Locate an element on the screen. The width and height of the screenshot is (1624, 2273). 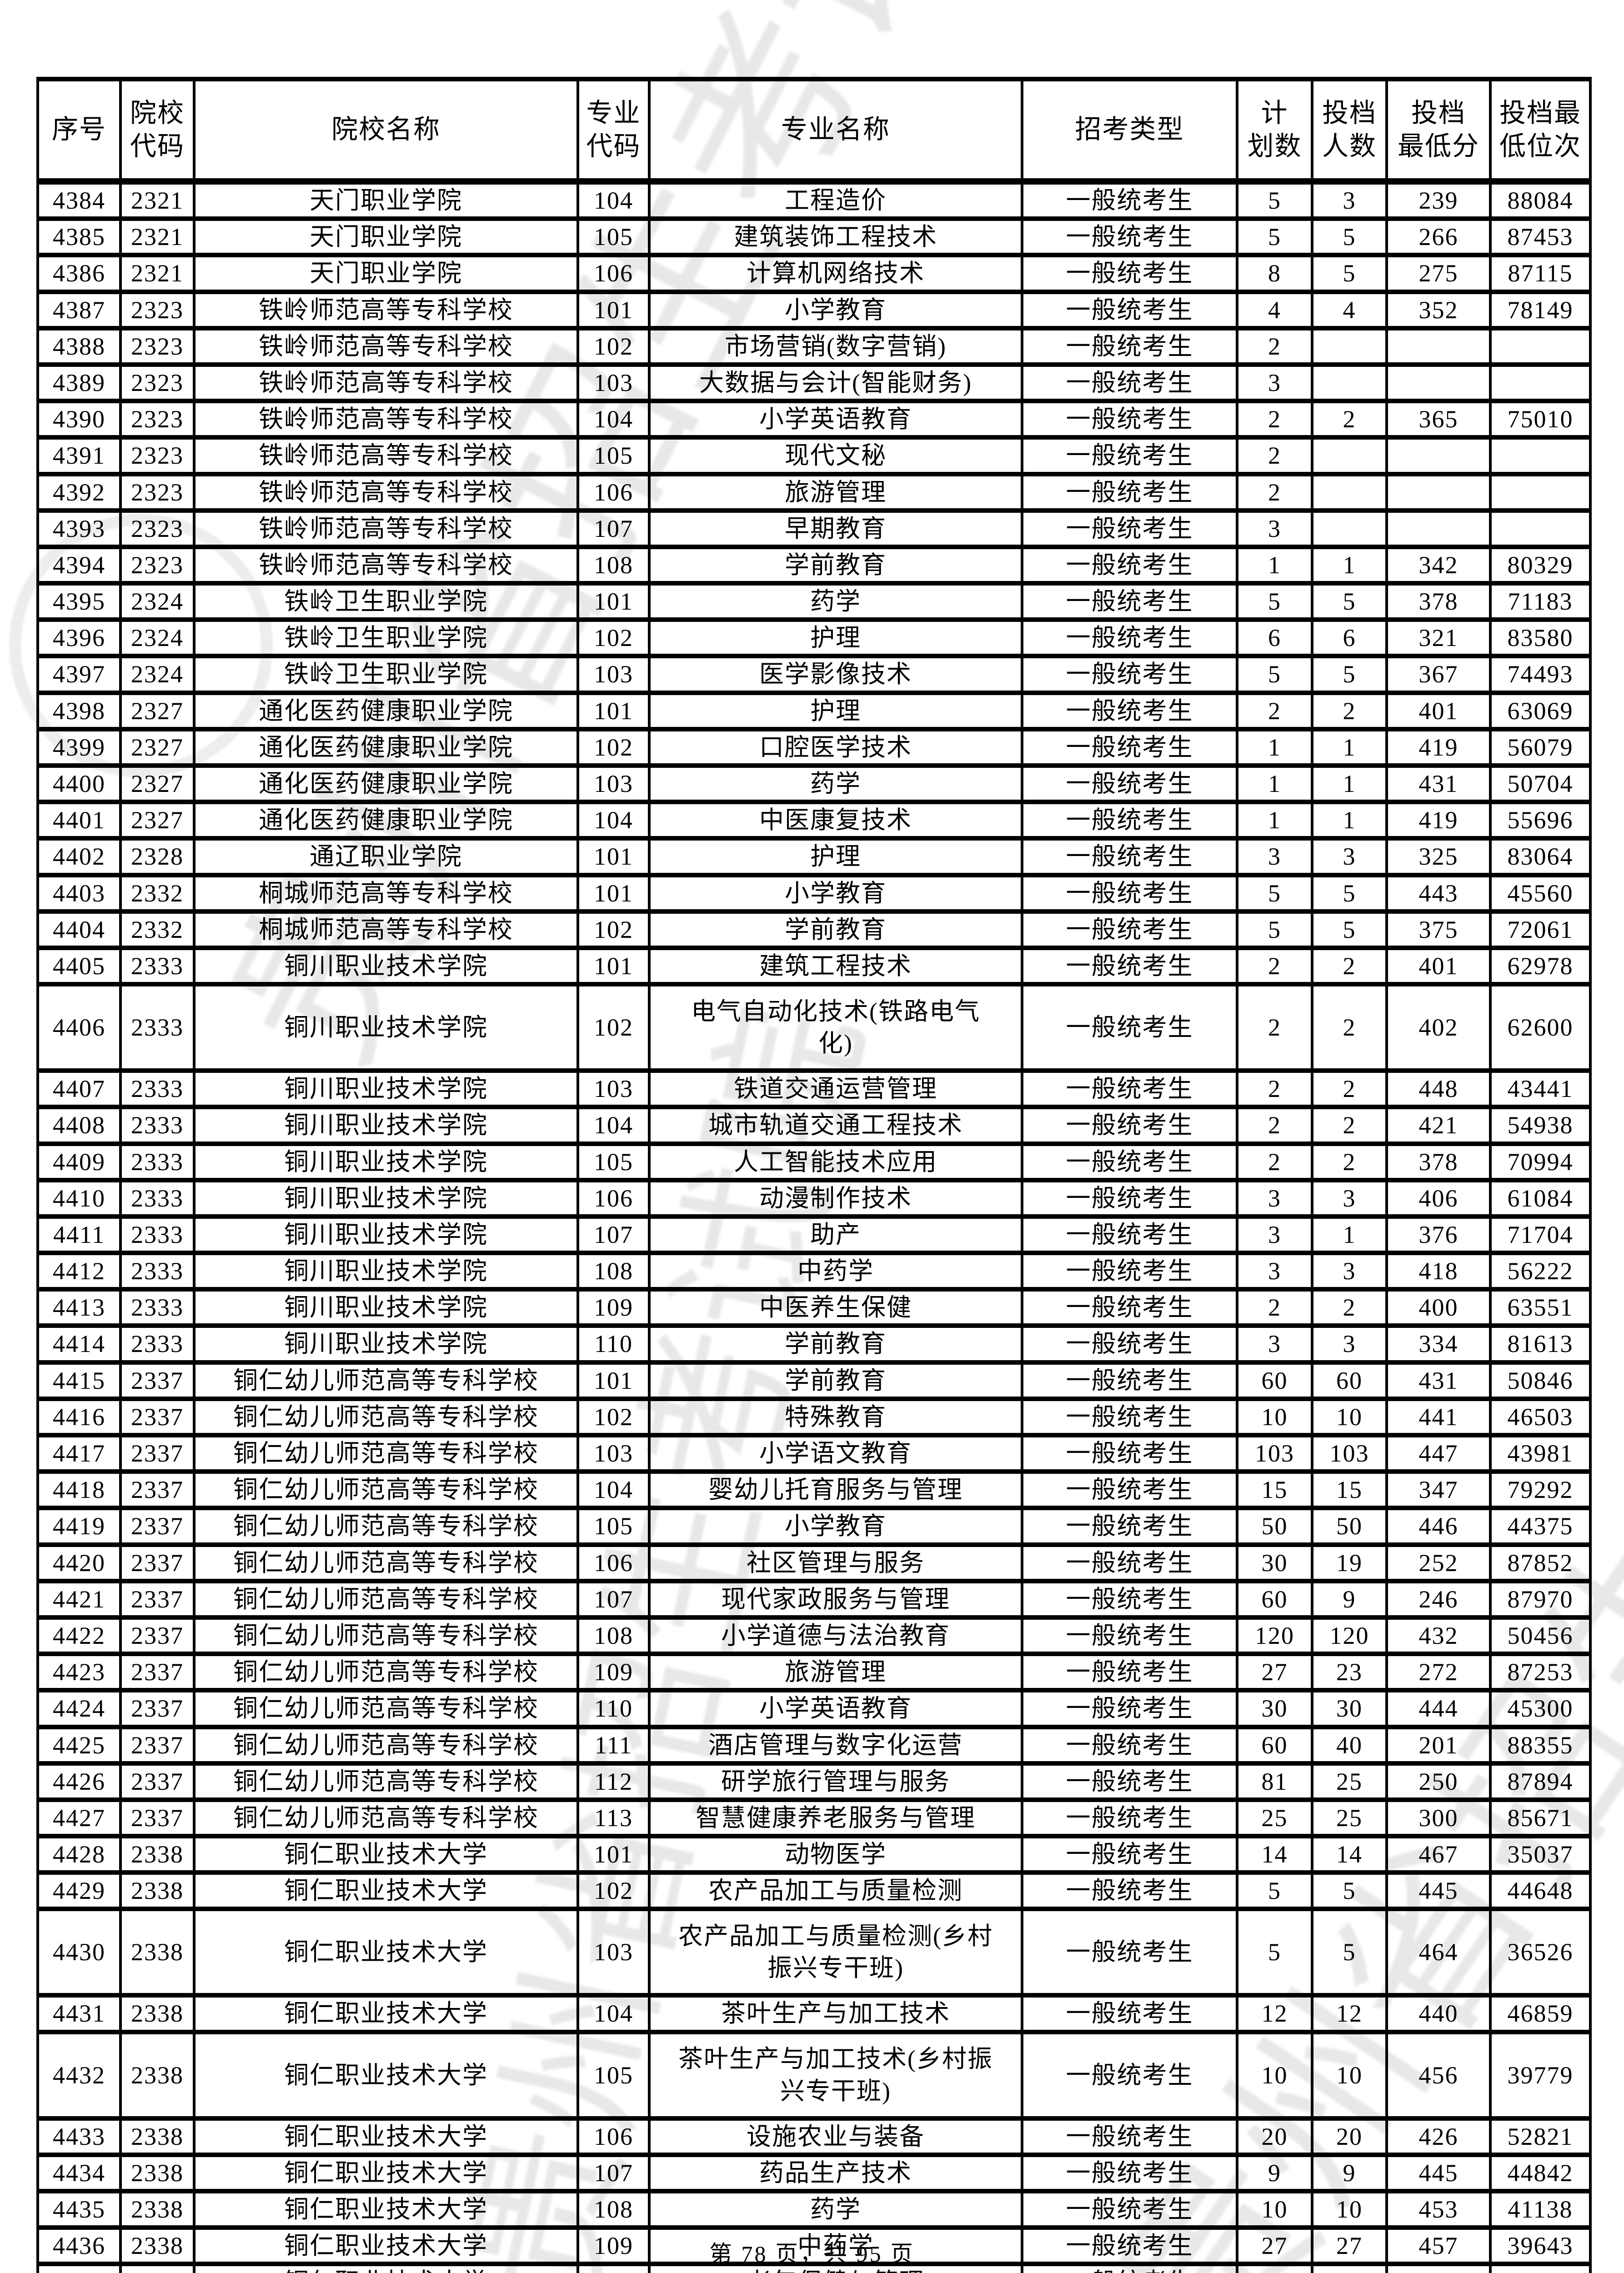
cell-min-rank: 56079 is located at coordinates (1540, 747).